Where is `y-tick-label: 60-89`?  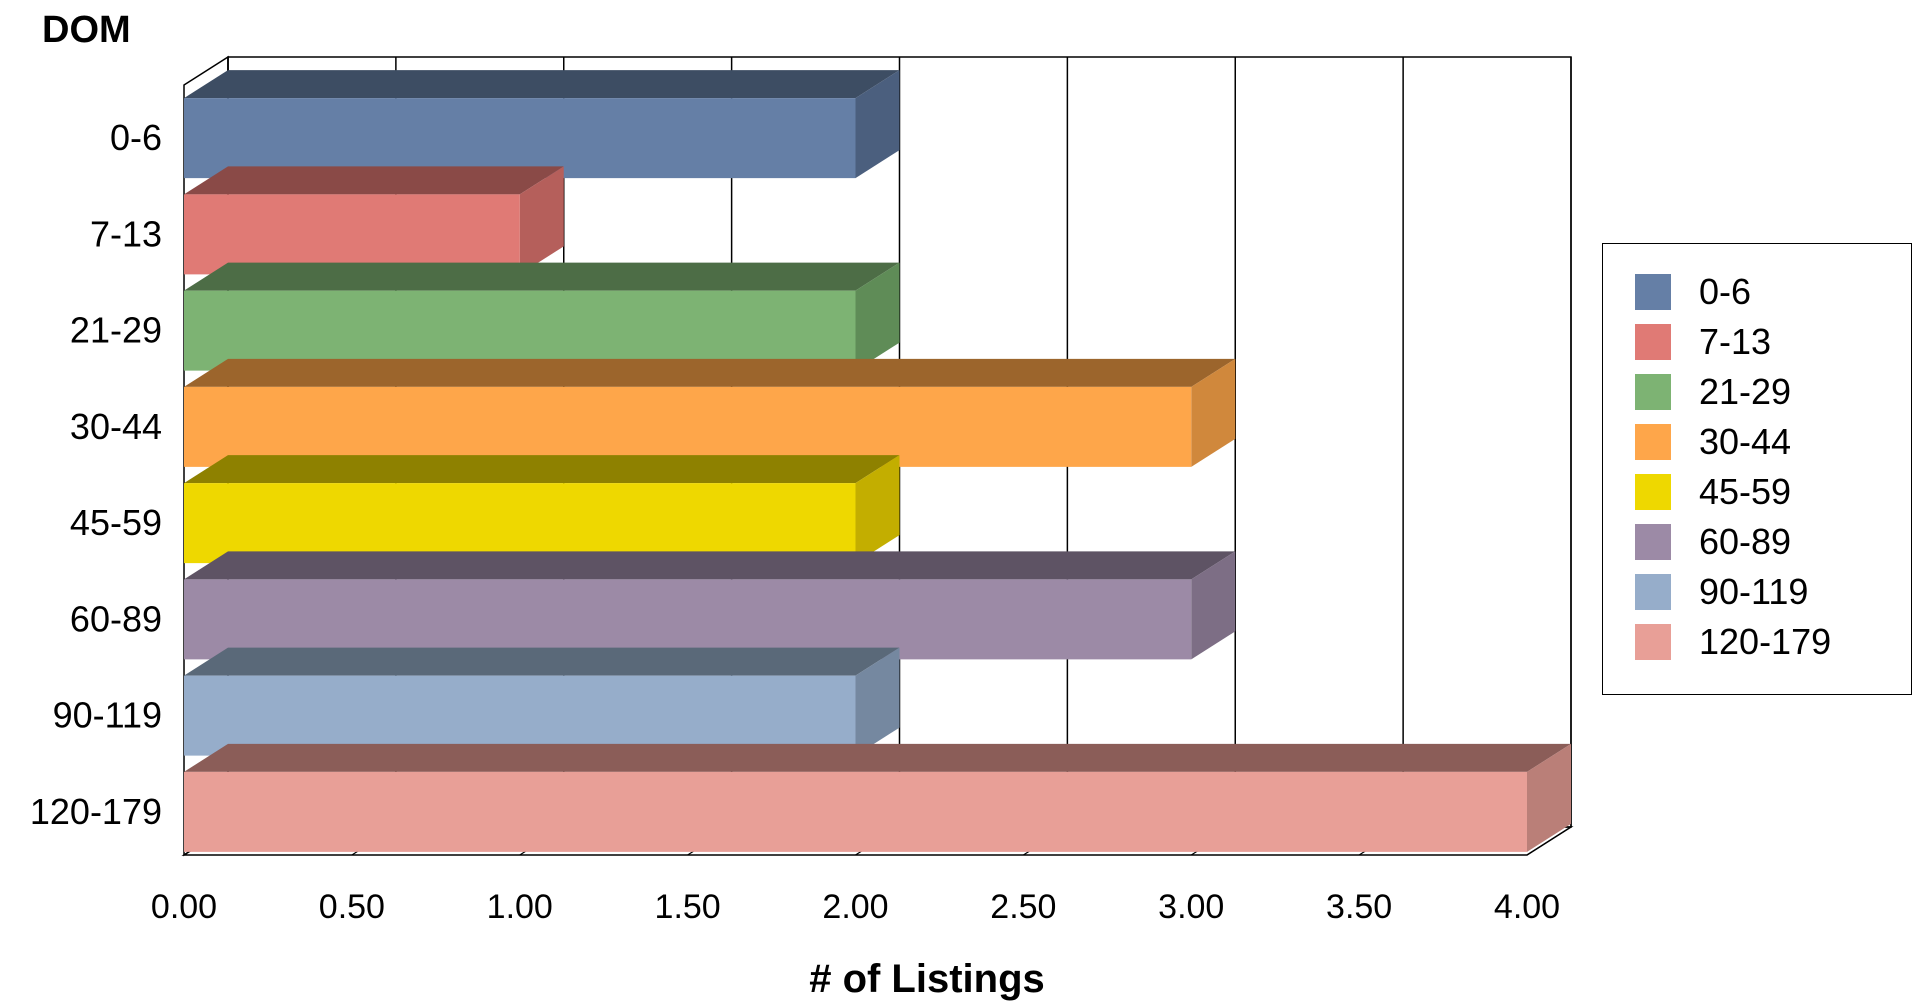 y-tick-label: 60-89 is located at coordinates (116, 618).